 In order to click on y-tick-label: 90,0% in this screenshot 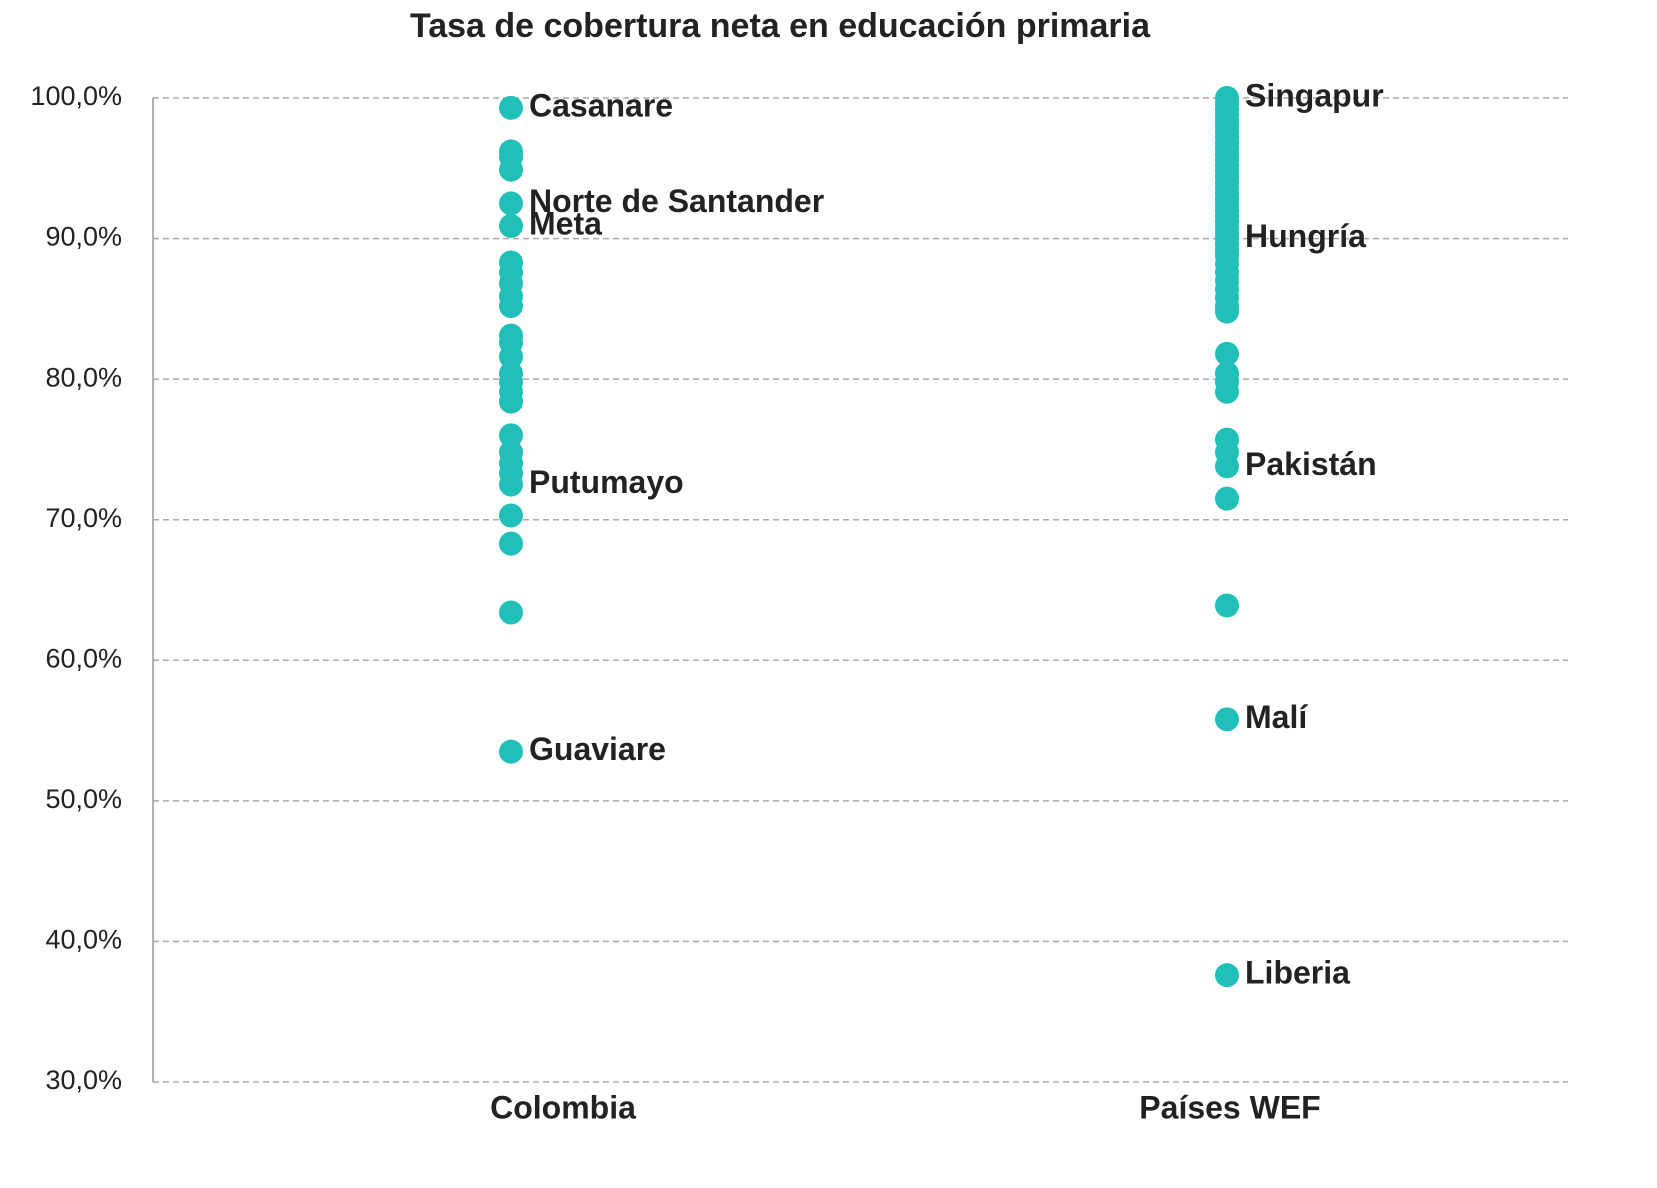, I will do `click(83, 237)`.